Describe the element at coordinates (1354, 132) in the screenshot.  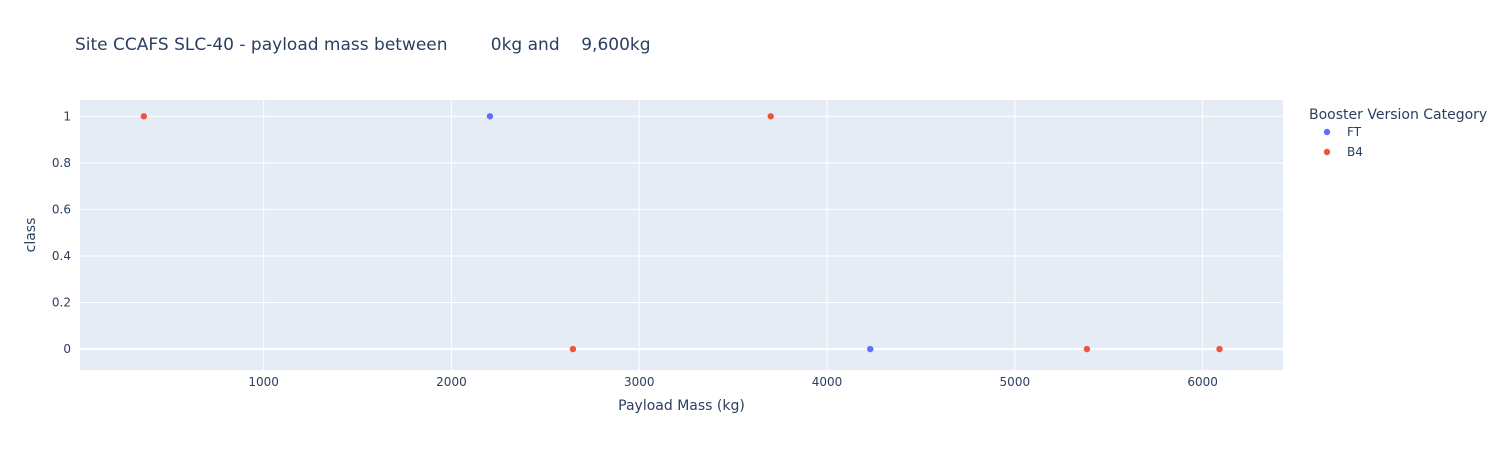
I see `legend-label: FT` at that location.